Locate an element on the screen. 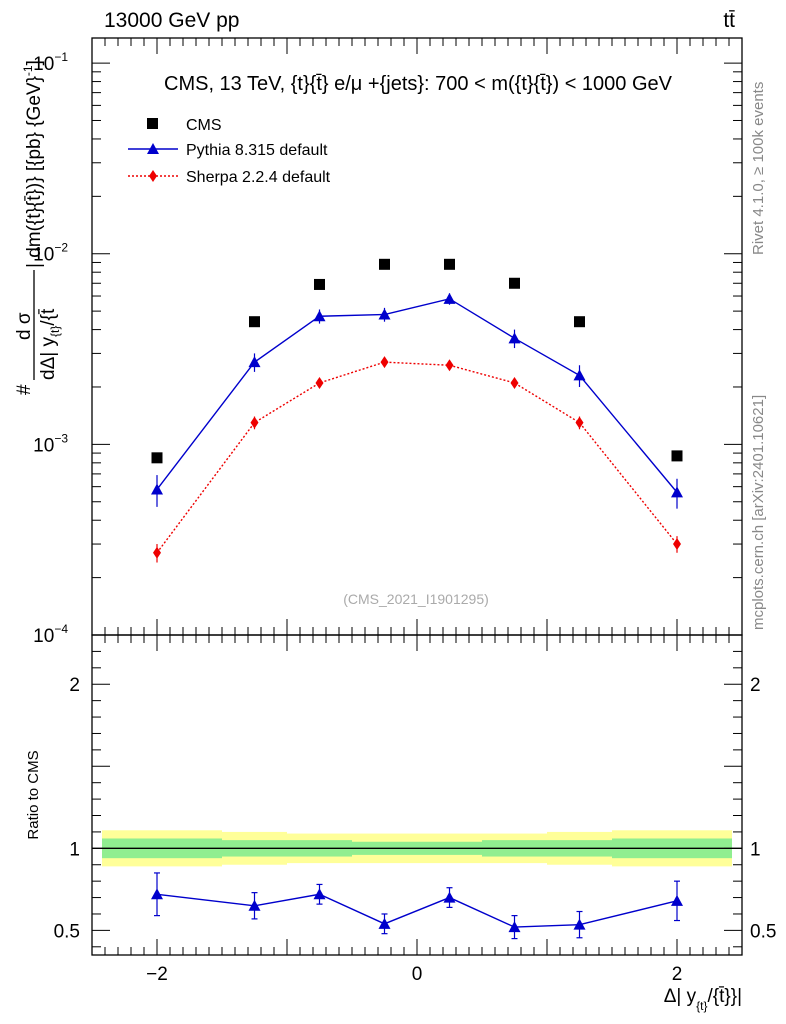 This screenshot has width=786, height=1024. ylabel-hash: # is located at coordinates (24, 389).